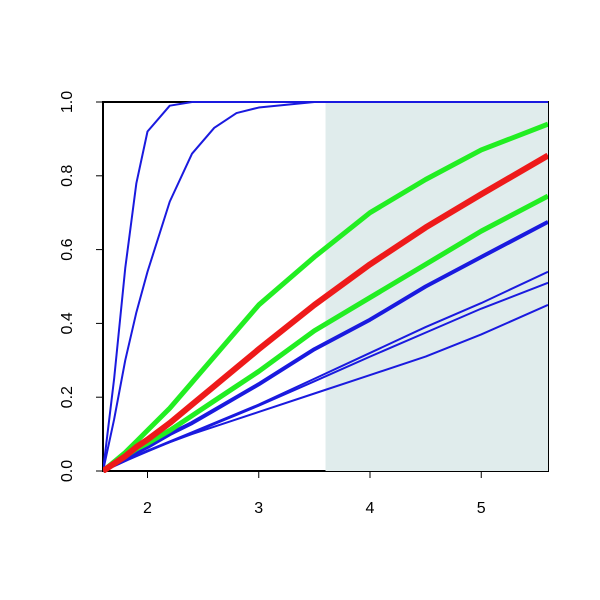  Describe the element at coordinates (67, 397) in the screenshot. I see `y-tick-label: 0.2` at that location.